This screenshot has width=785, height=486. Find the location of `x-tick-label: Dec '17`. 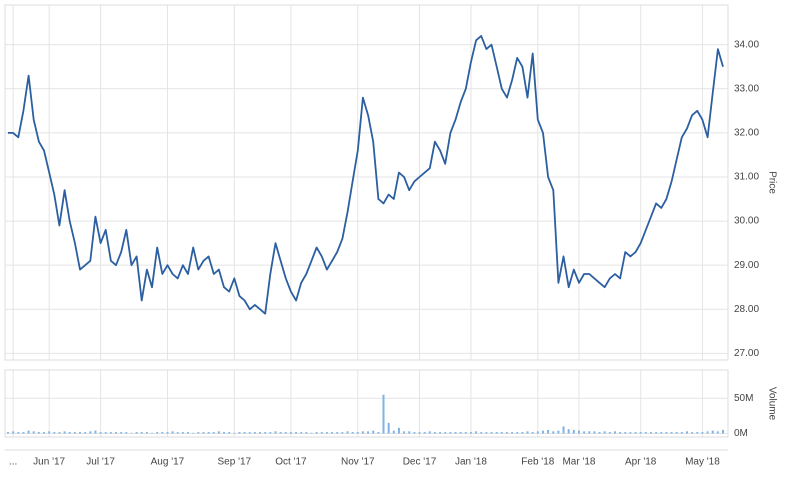

x-tick-label: Dec '17 is located at coordinates (420, 462).